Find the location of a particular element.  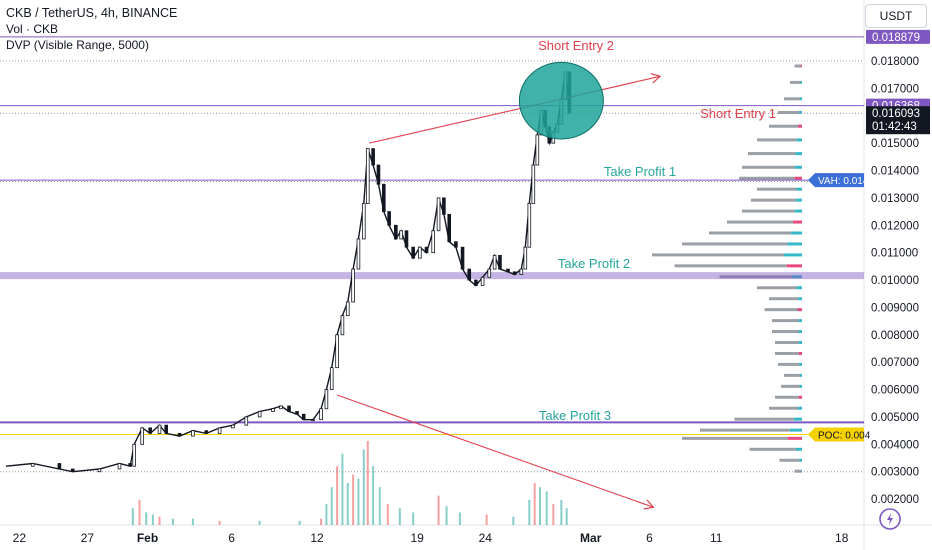

take-profit-1-label: Take Profit 1 is located at coordinates (640, 171).